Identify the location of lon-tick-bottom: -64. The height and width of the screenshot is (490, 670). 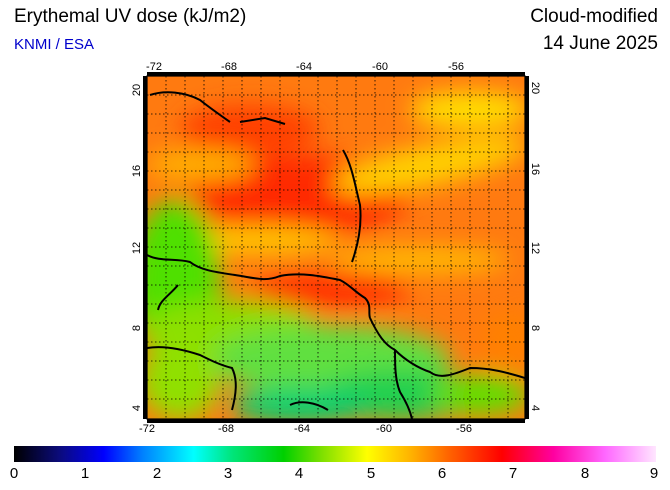
(302, 429).